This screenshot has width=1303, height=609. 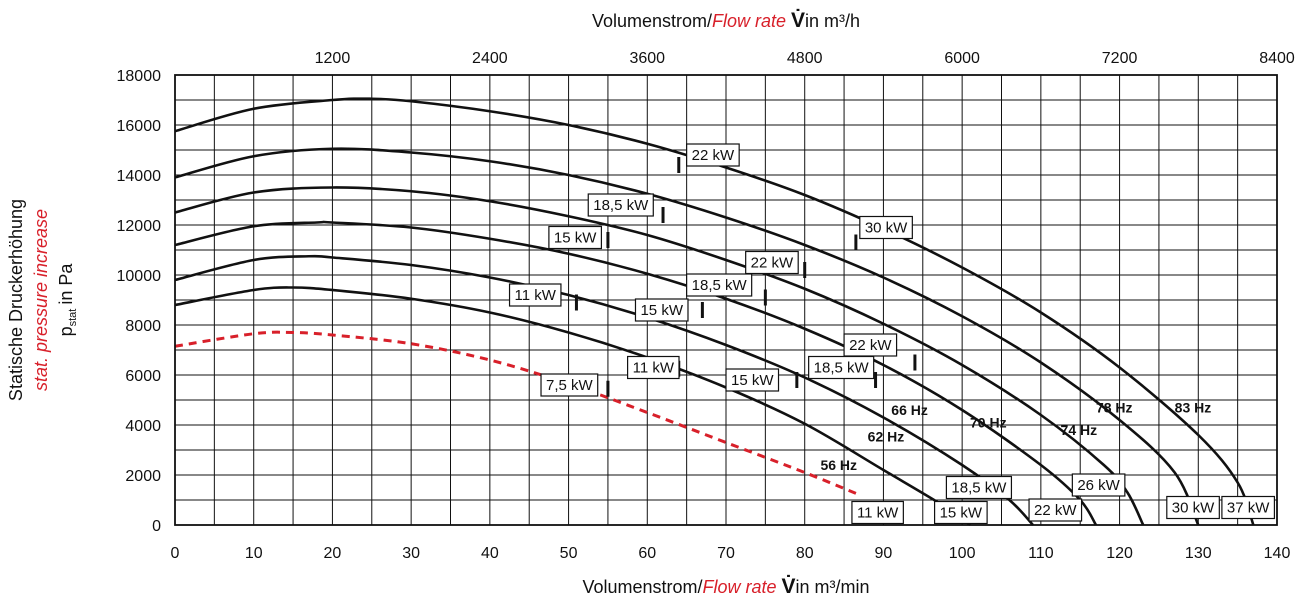 I want to click on y-tick-label: 18000, so click(x=139, y=76).